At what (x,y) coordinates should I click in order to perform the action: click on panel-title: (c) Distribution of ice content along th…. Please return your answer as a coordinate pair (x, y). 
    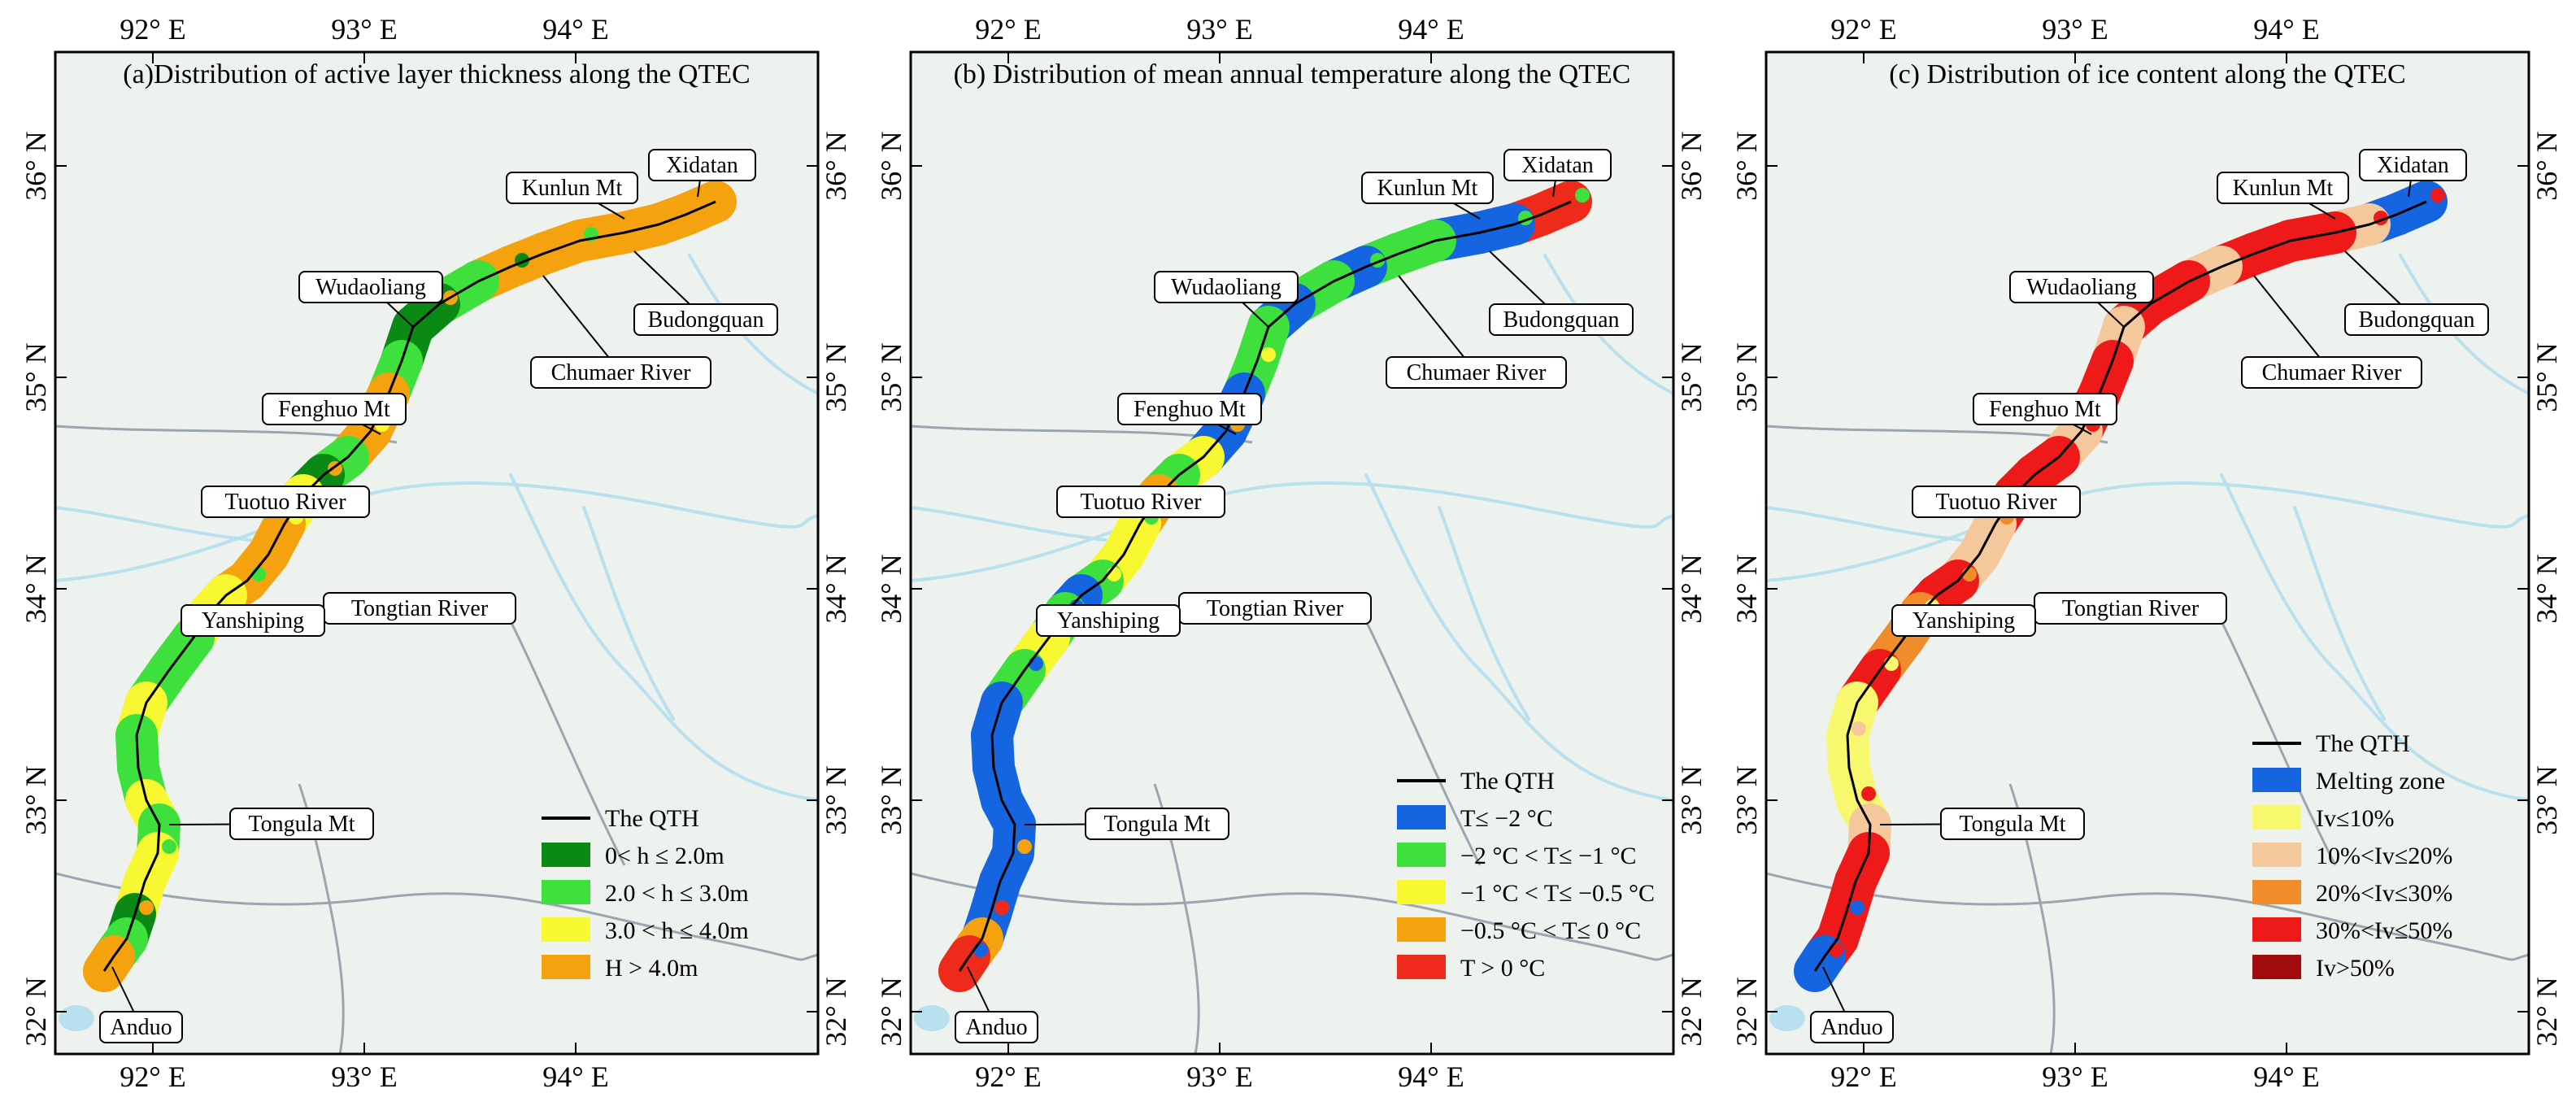
    Looking at the image, I should click on (2147, 74).